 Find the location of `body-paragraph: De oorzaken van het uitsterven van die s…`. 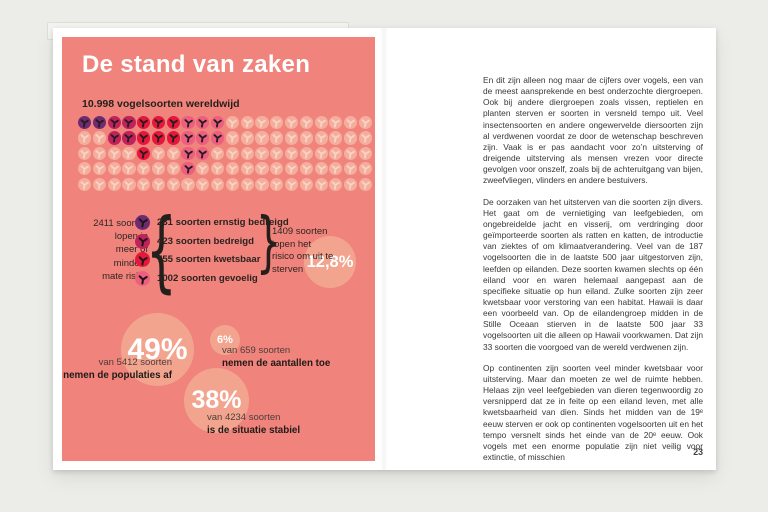

body-paragraph: De oorzaken van het uitsterven van die s… is located at coordinates (593, 274).